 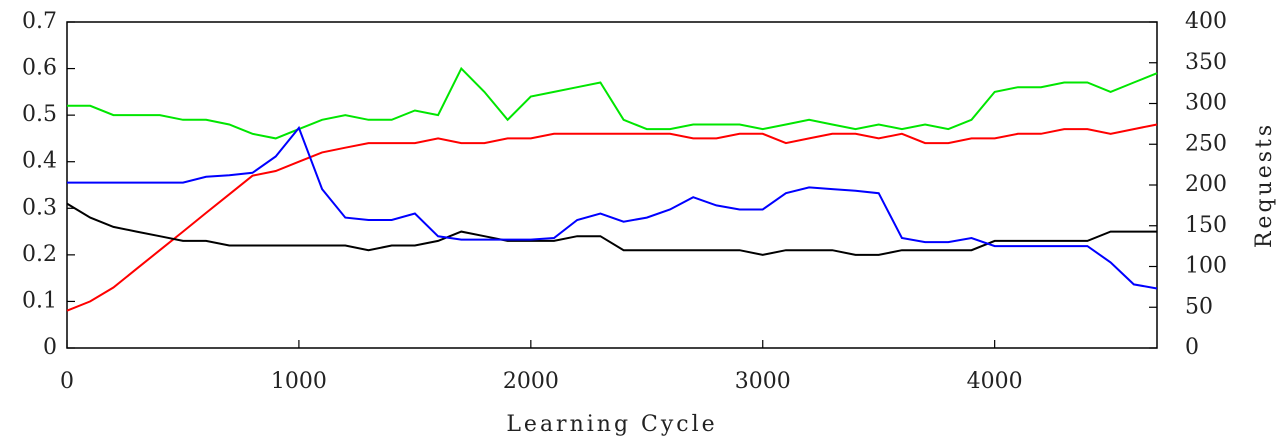 I want to click on y2-tick-label: 300, so click(x=1206, y=103).